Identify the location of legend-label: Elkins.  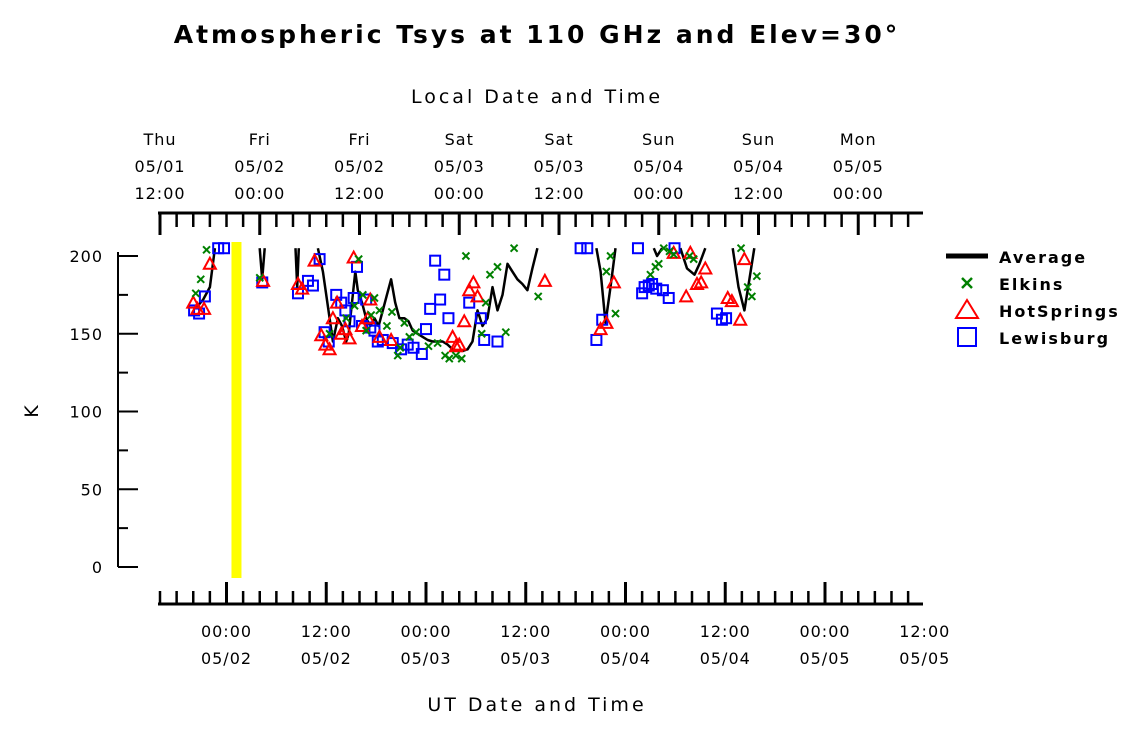
(1031, 284).